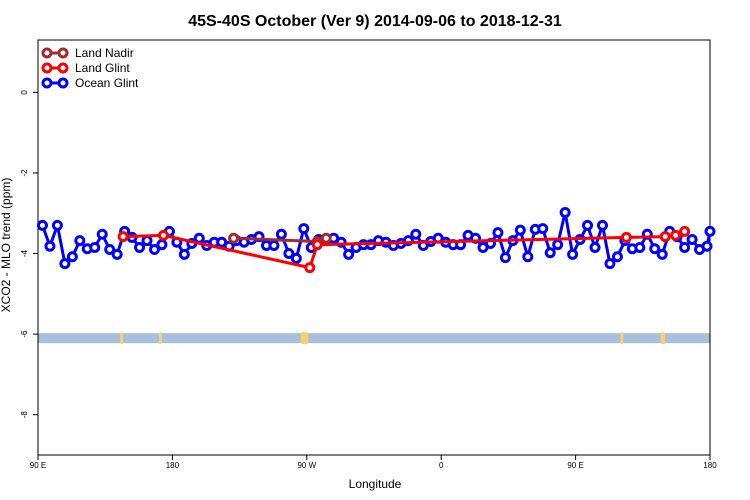 The height and width of the screenshot is (500, 750). What do you see at coordinates (441, 465) in the screenshot?
I see `x-tick-label: 0` at bounding box center [441, 465].